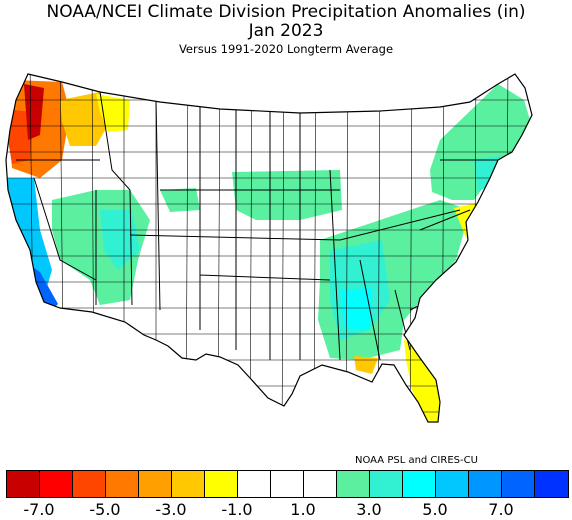  I want to click on legend-tick-label: -3.0, so click(171, 509).